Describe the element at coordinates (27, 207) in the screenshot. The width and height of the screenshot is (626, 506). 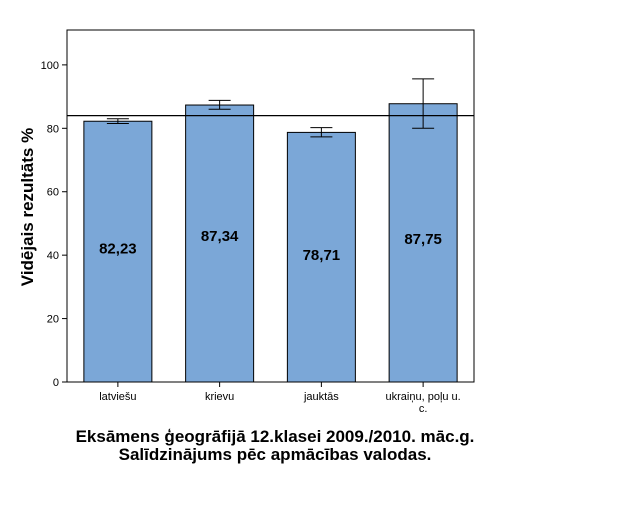
I see `y-axis-label: Vidējais rezultāts %` at that location.